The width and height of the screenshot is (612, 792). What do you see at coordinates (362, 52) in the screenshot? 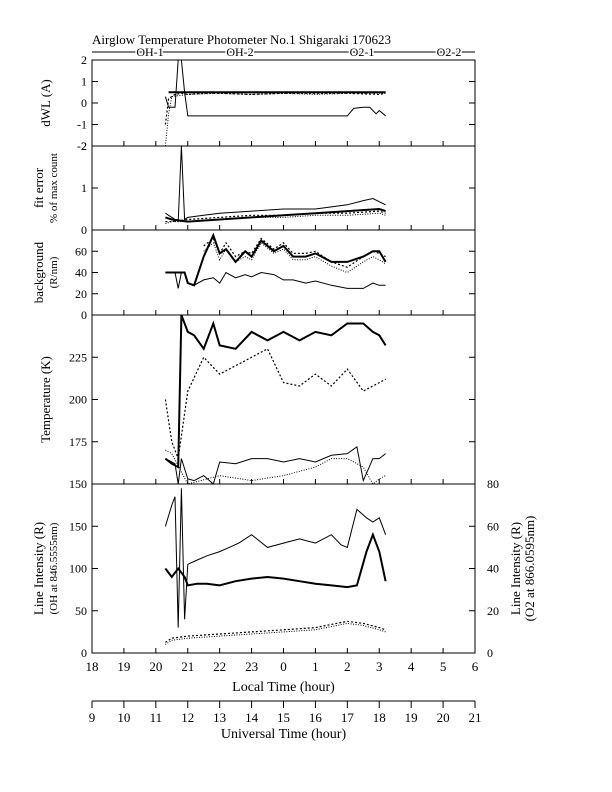
I see `legend-o2-1: O2-1` at bounding box center [362, 52].